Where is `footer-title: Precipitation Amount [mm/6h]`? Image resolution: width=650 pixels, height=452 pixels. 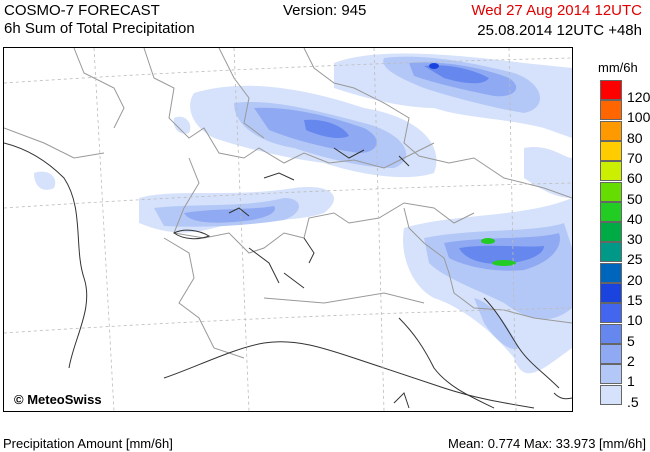
footer-title: Precipitation Amount [mm/6h] is located at coordinates (88, 443).